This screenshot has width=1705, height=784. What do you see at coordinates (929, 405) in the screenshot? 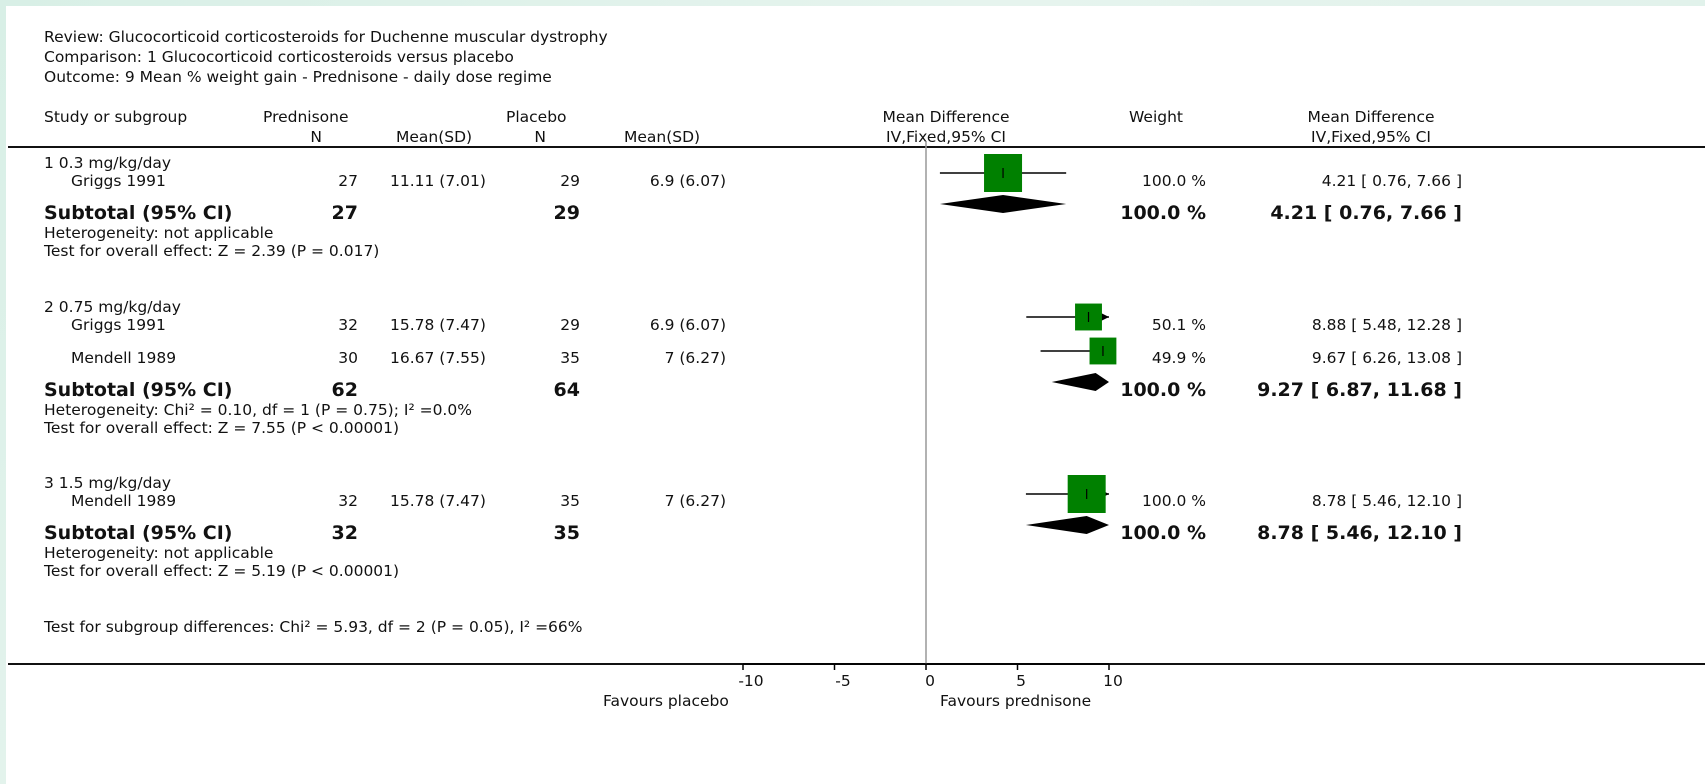
I see `forest-plot-graphics` at bounding box center [929, 405].